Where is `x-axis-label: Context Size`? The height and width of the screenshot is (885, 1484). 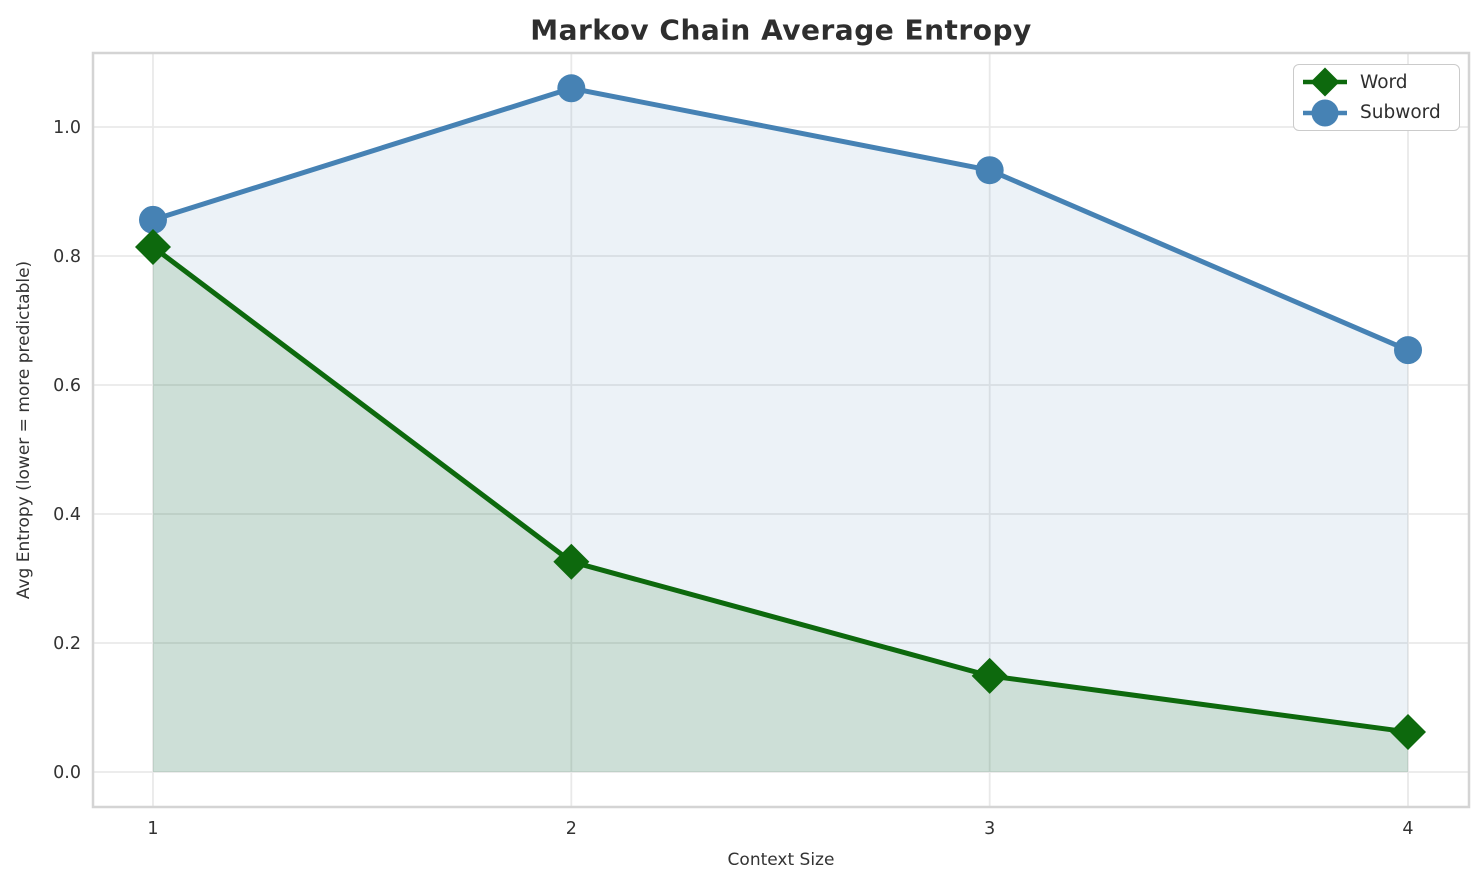
x-axis-label: Context Size is located at coordinates (781, 860).